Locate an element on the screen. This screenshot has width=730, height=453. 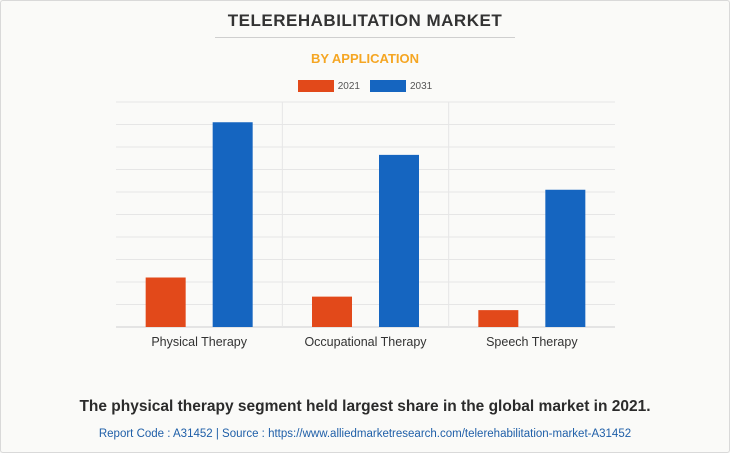
chart-title: TELEREHABILITATION MARKET is located at coordinates (365, 20).